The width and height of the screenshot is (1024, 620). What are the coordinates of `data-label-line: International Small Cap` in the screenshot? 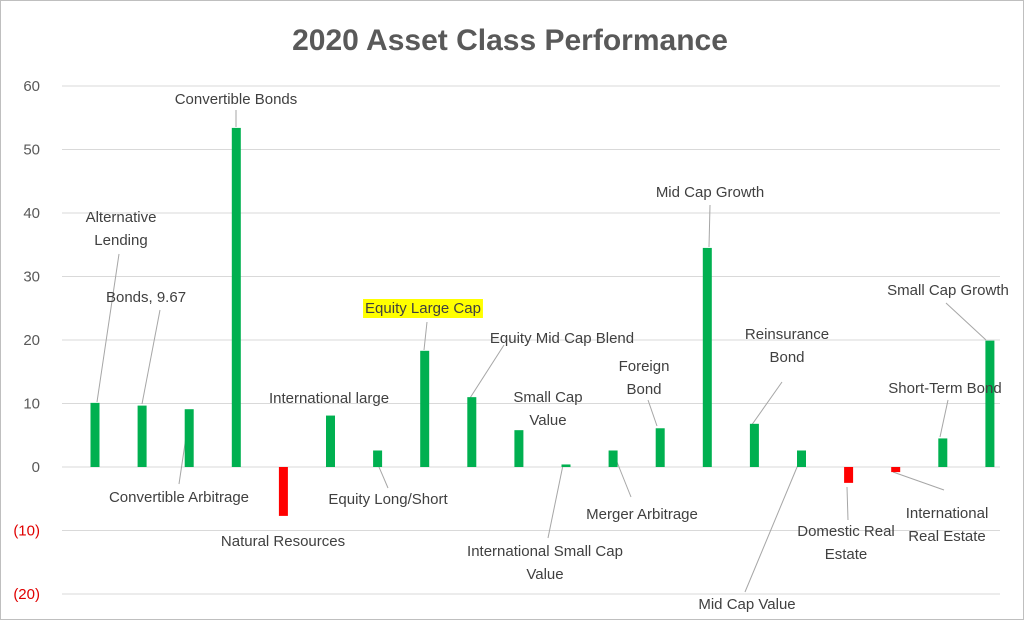 It's located at (545, 551).